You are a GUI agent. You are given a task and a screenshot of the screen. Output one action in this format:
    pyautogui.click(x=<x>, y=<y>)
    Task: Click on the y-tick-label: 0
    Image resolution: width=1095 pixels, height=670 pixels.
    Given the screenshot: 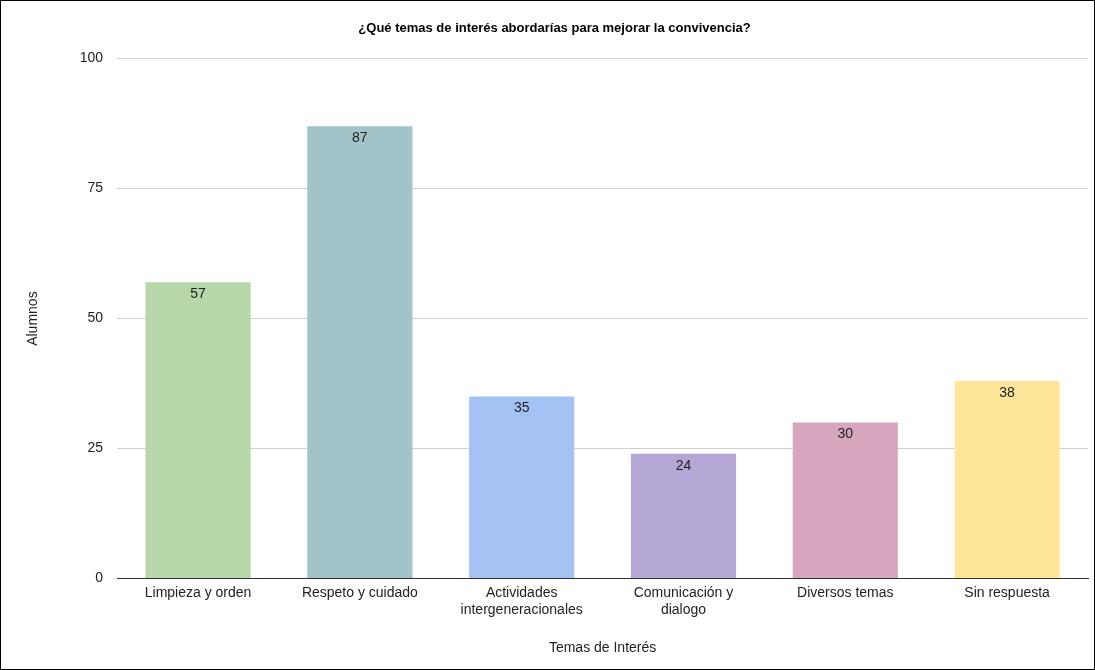 What is the action you would take?
    pyautogui.click(x=99, y=577)
    